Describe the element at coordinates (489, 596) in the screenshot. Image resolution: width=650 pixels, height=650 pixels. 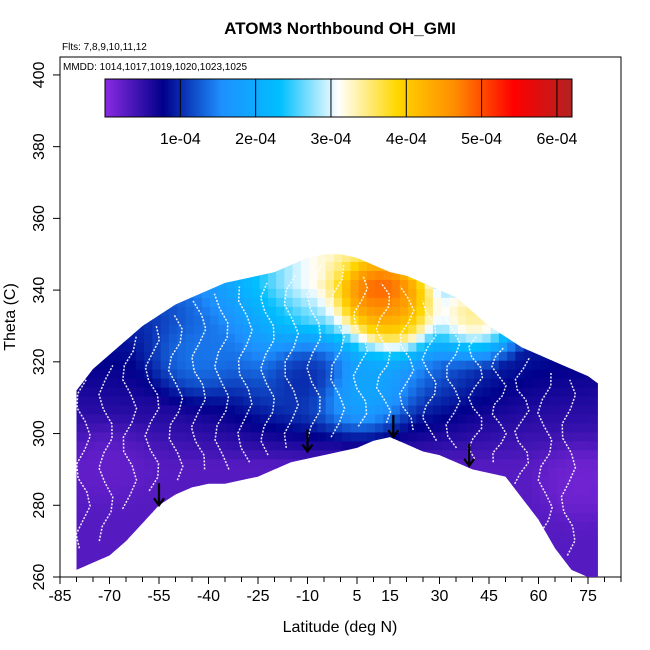
I see `x-tick-label: 45` at that location.